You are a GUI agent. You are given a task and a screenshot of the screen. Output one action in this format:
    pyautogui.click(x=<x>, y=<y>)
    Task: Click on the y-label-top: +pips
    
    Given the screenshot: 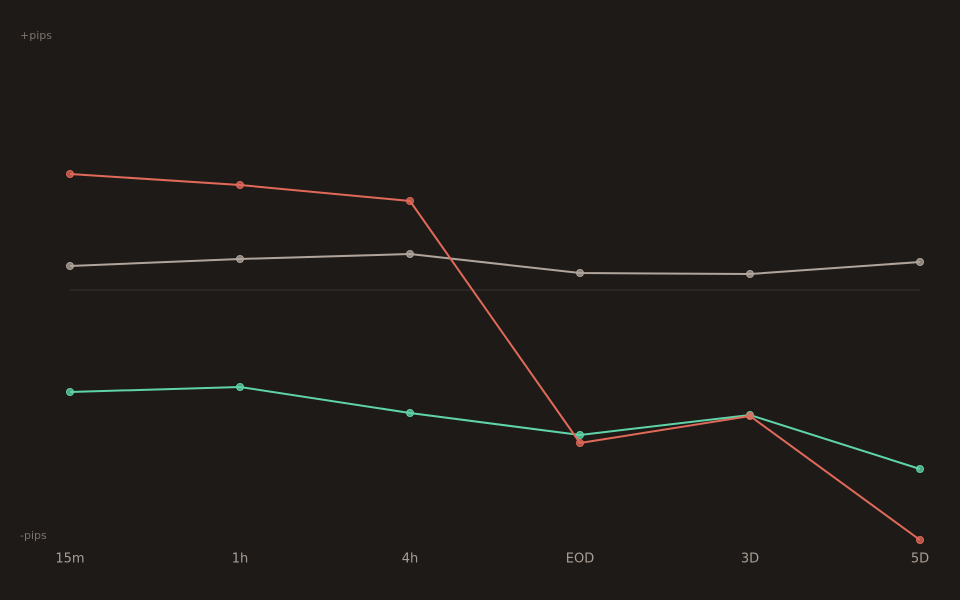 What is the action you would take?
    pyautogui.click(x=36, y=35)
    